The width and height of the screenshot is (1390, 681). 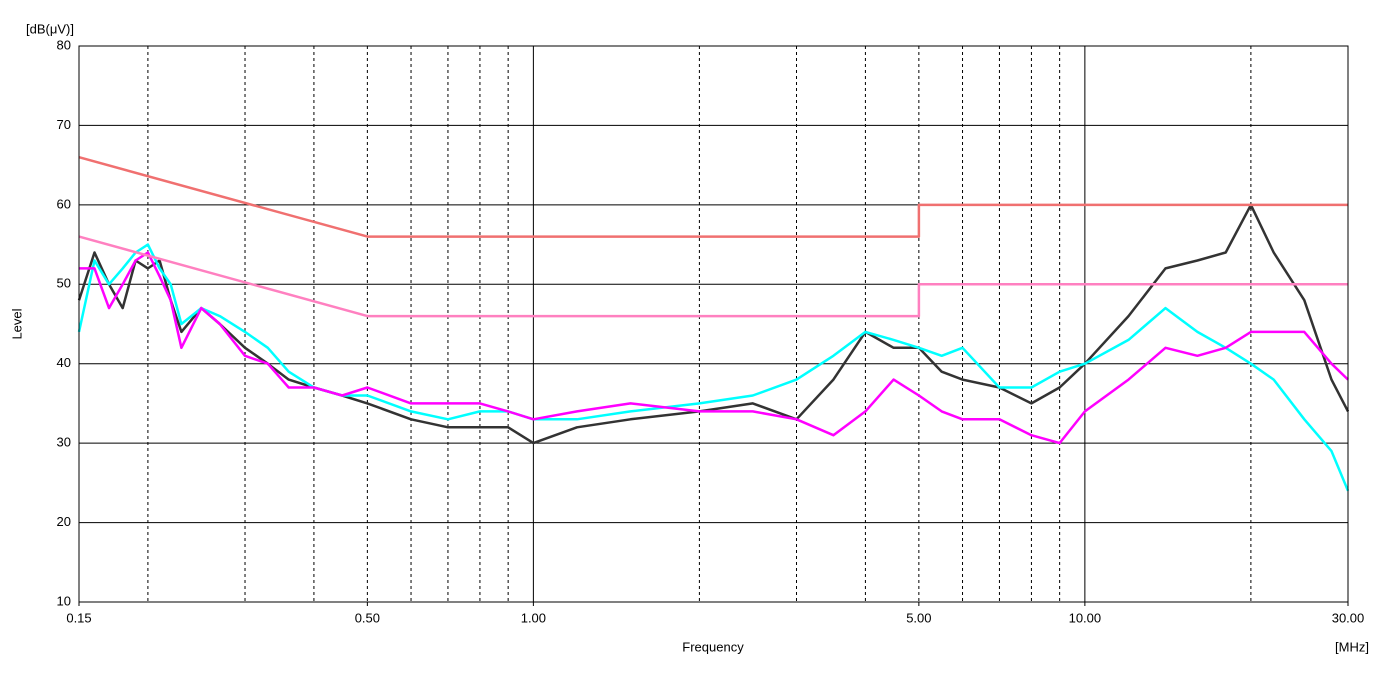 I want to click on y-axis-label: Level, so click(x=16, y=323).